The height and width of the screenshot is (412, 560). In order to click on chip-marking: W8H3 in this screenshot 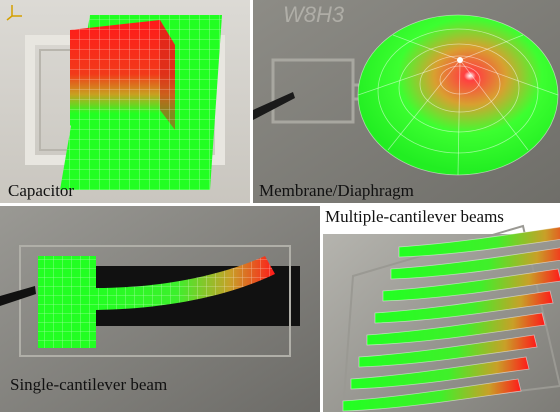, I will do `click(314, 14)`.